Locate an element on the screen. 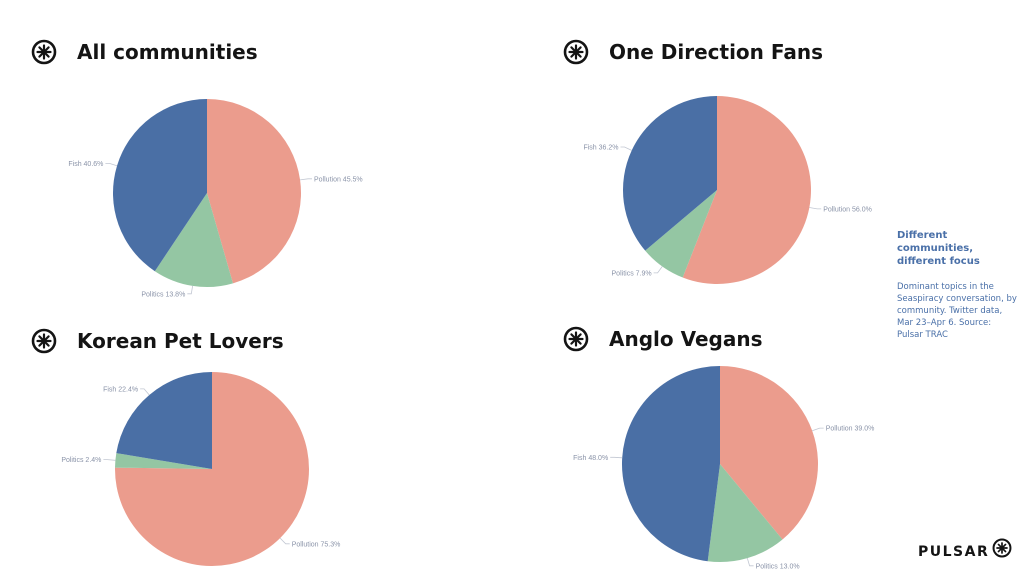 This screenshot has width=1024, height=582. chart-title: Anglo Vegans is located at coordinates (686, 339).